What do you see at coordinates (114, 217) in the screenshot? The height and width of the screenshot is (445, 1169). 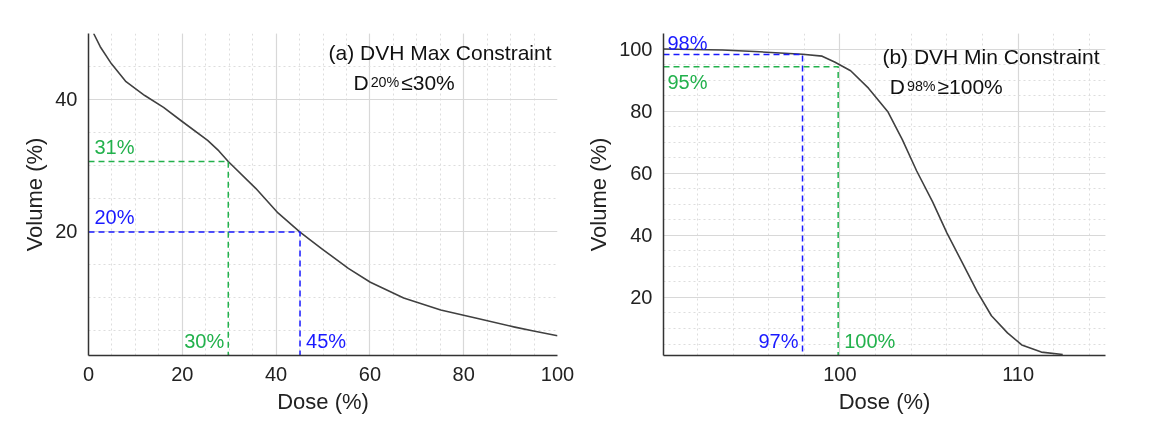 I see `annotation: 20%` at bounding box center [114, 217].